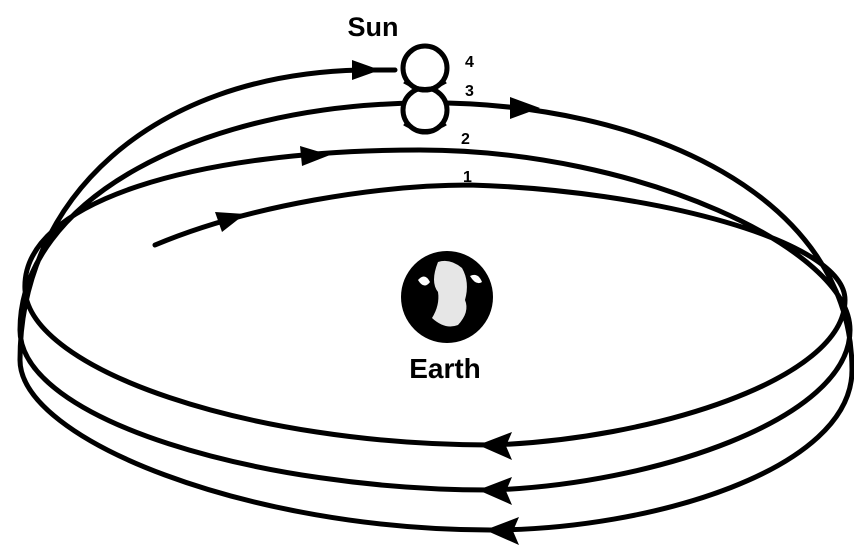  I want to click on orbit-label: 2, so click(465, 139).